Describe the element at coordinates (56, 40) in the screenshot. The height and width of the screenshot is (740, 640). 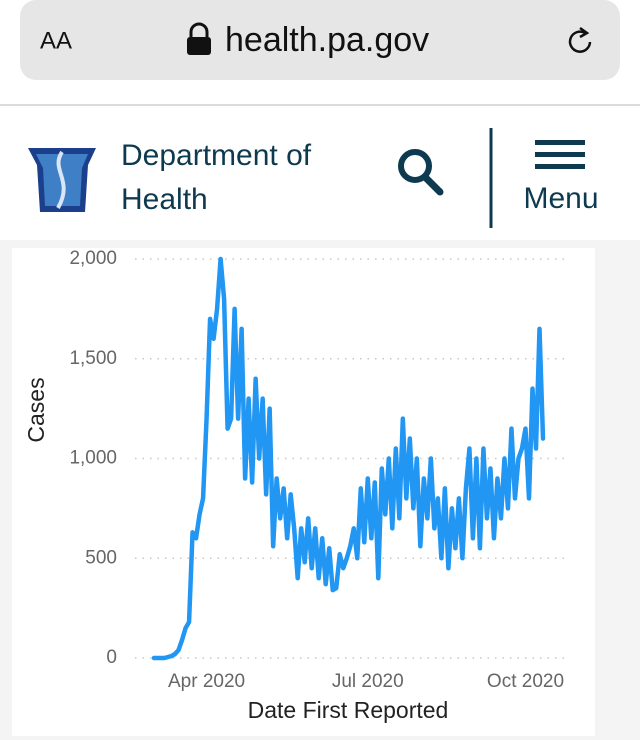
I see `text-size-button: AA` at that location.